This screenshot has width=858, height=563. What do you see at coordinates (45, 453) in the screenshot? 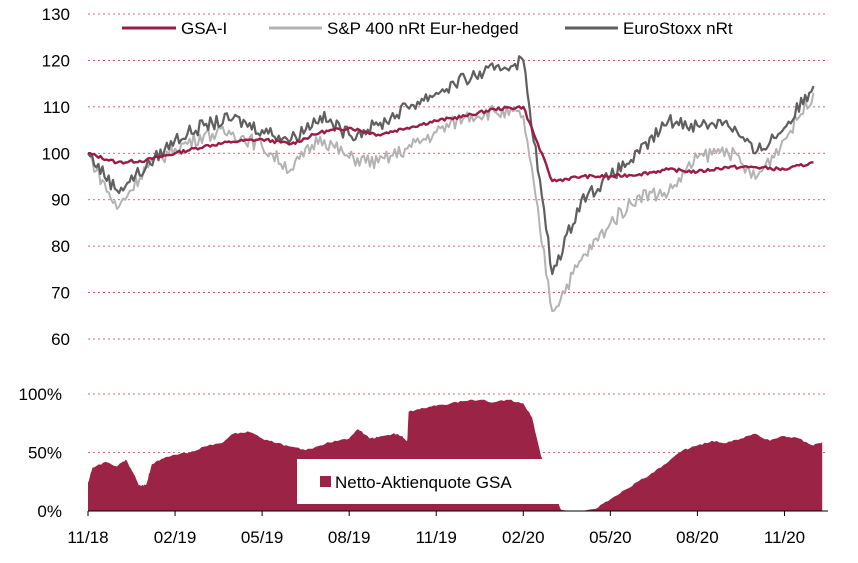
I see `bottom-y-tick-label: 50%` at bounding box center [45, 453].